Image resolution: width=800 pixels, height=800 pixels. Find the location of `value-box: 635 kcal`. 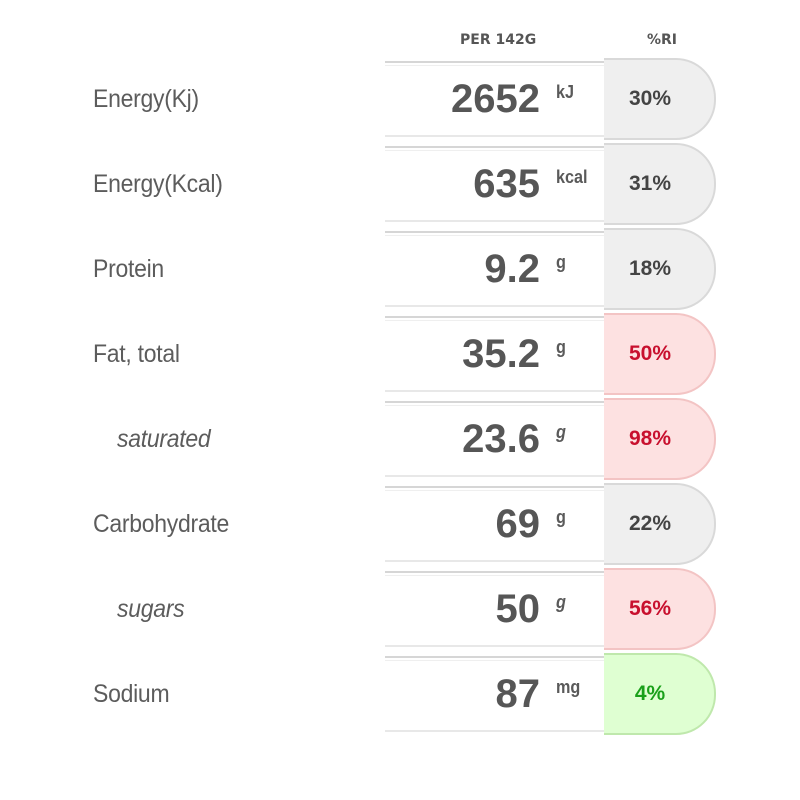

value-box: 635 kcal is located at coordinates (495, 184).